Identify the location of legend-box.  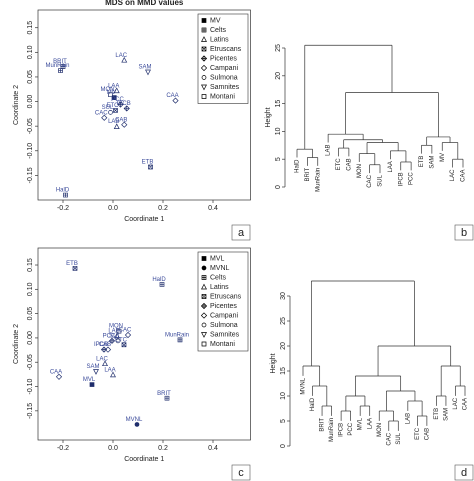
(223, 301).